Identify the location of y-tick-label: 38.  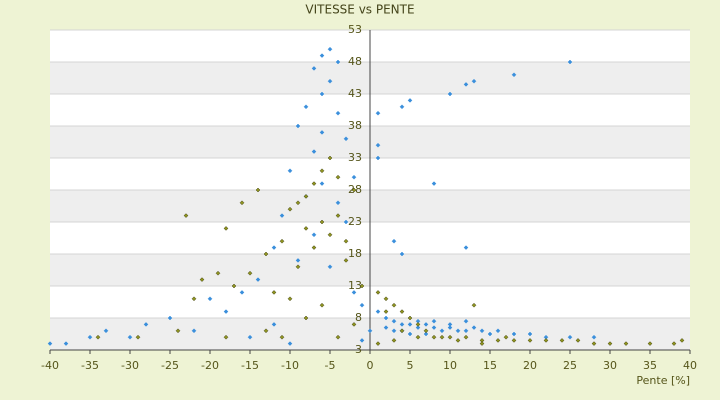
(355, 125).